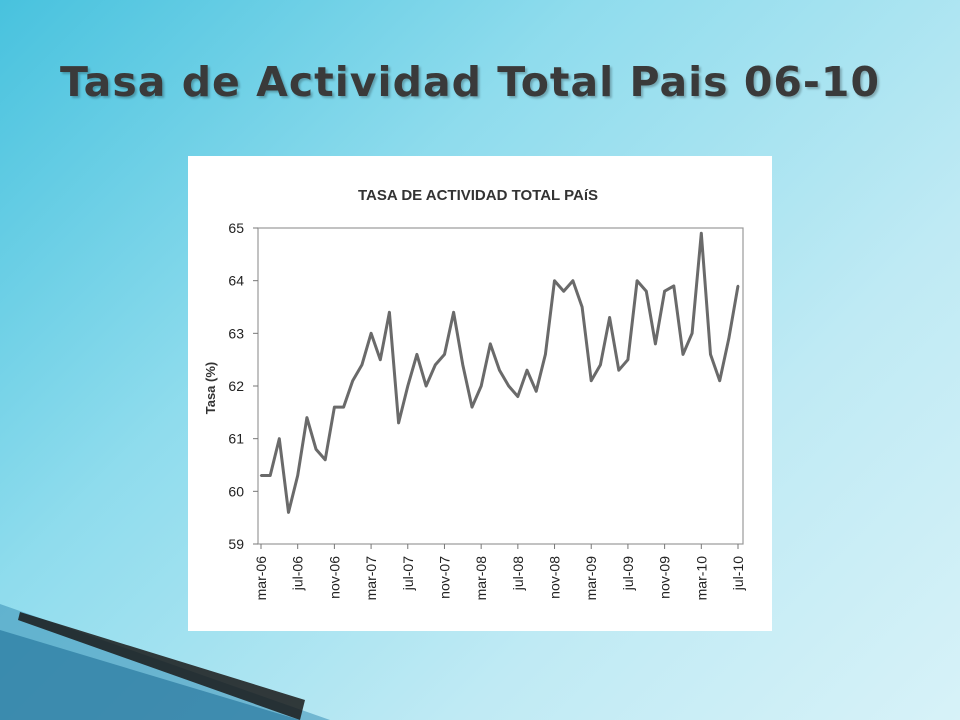 The image size is (960, 720). What do you see at coordinates (481, 578) in the screenshot?
I see `x-tick-label: mar-08` at bounding box center [481, 578].